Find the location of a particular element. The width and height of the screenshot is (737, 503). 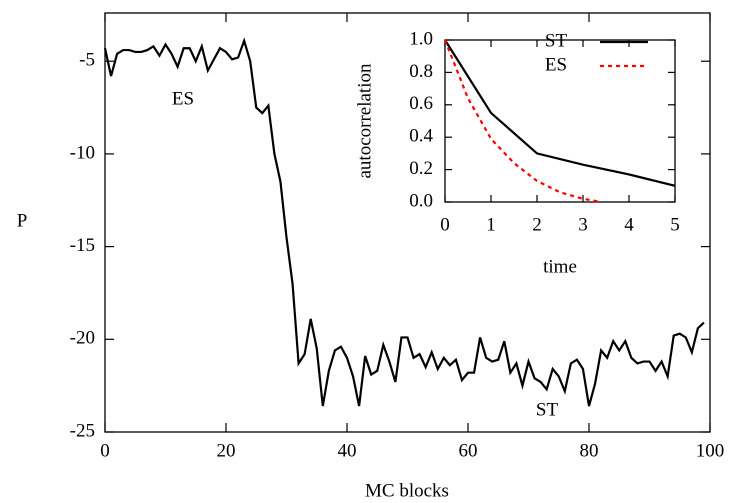

y-tick-label: 0.2 is located at coordinates (421, 168).